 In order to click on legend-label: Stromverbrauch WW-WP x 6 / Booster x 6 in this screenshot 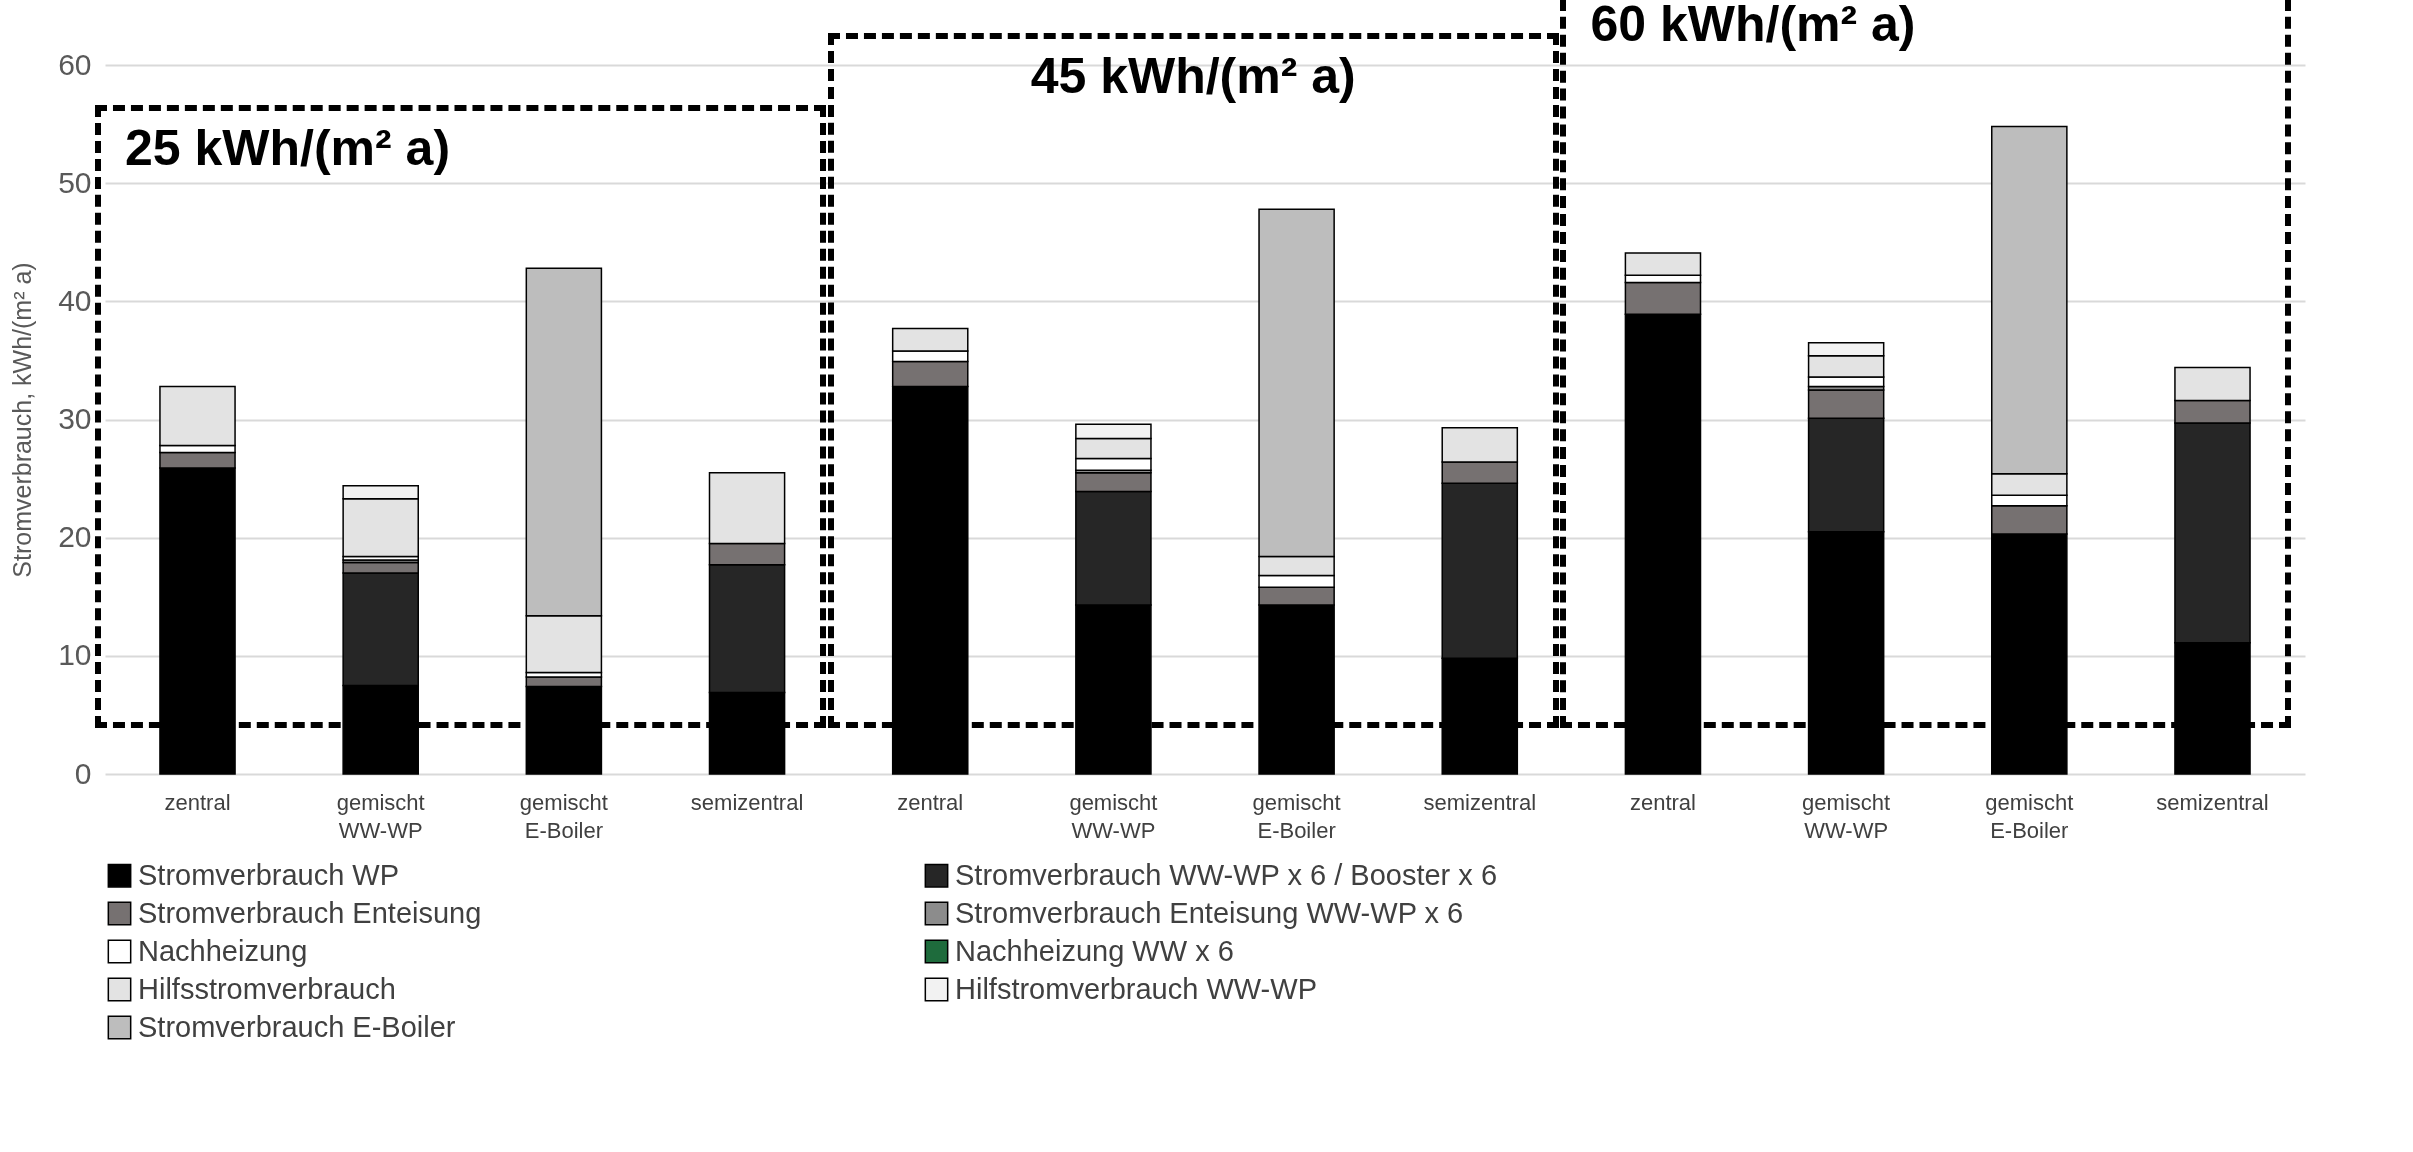, I will do `click(1226, 874)`.